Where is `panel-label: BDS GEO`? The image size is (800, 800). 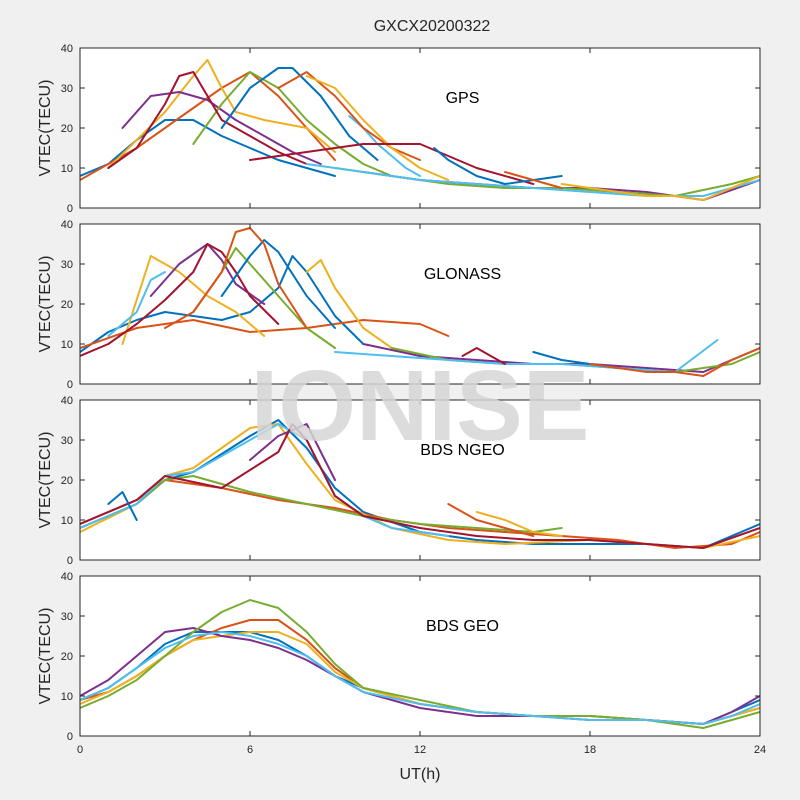
panel-label: BDS GEO is located at coordinates (462, 626).